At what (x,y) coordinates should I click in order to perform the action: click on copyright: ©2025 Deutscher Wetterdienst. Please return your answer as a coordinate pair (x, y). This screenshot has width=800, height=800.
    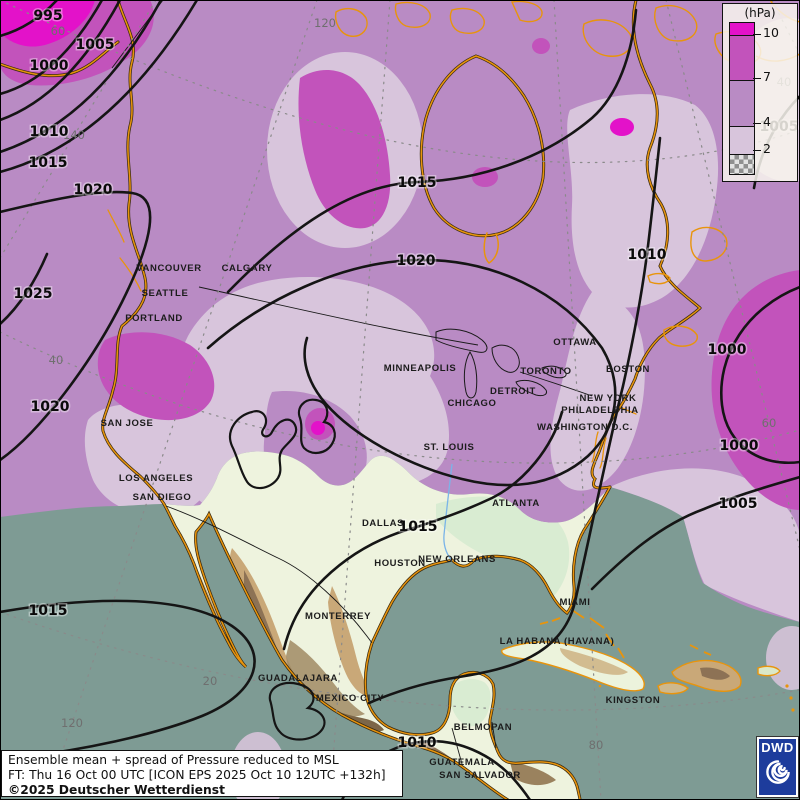
    Looking at the image, I should click on (116, 790).